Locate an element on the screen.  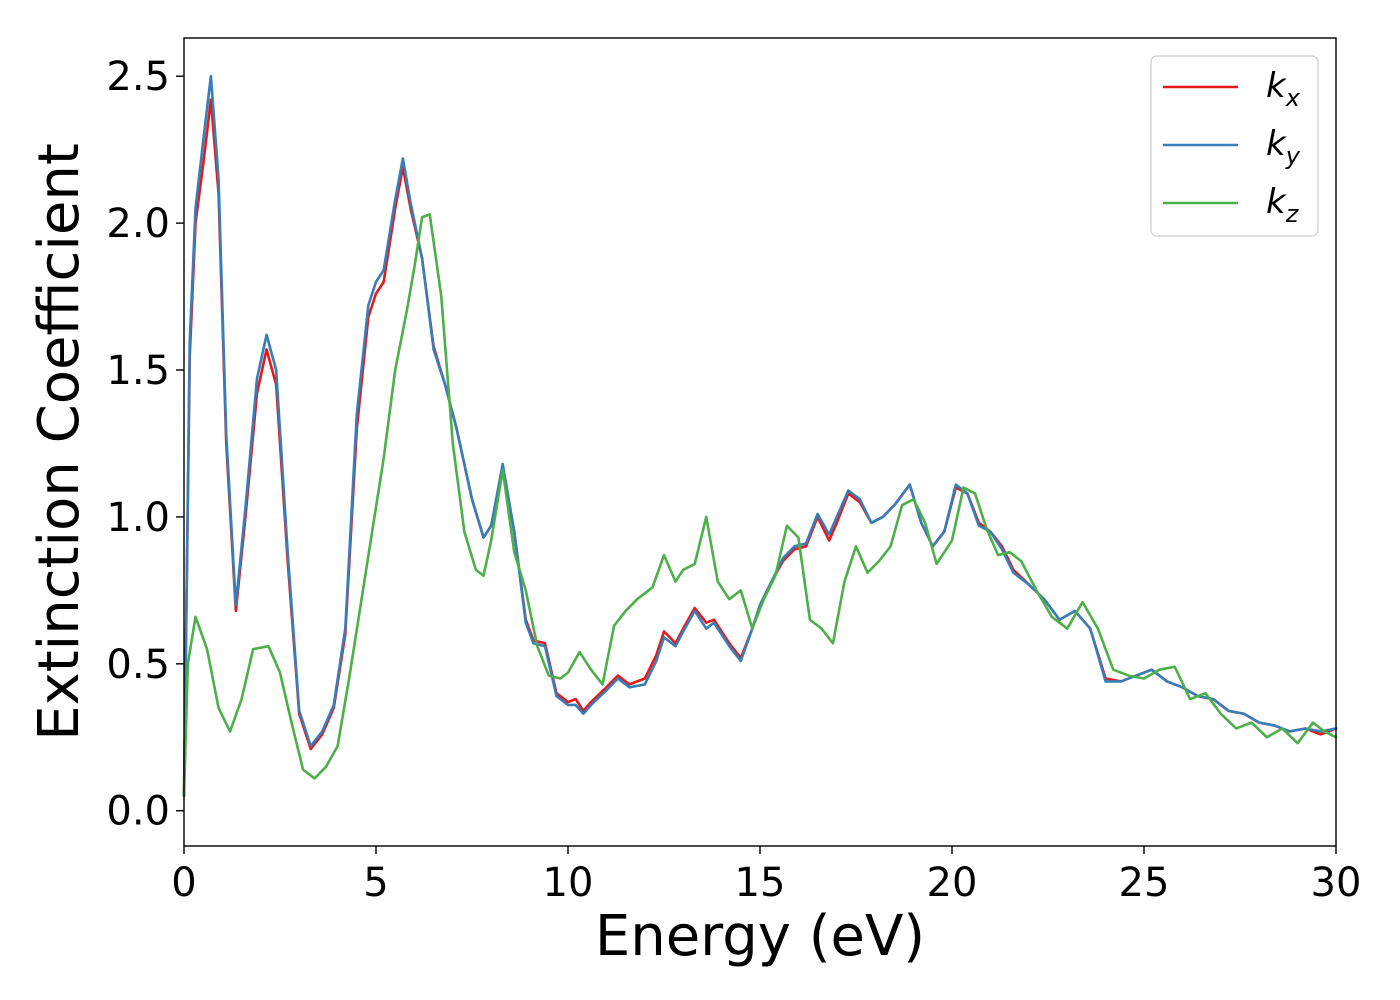
y-axis-title: Extinction Coefficient is located at coordinates (59, 442).